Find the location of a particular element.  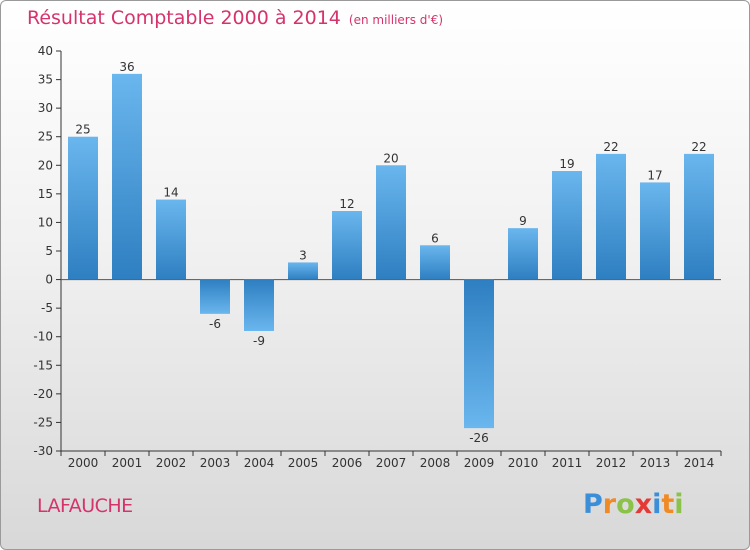

y-tick-label: -25 is located at coordinates (43, 422).